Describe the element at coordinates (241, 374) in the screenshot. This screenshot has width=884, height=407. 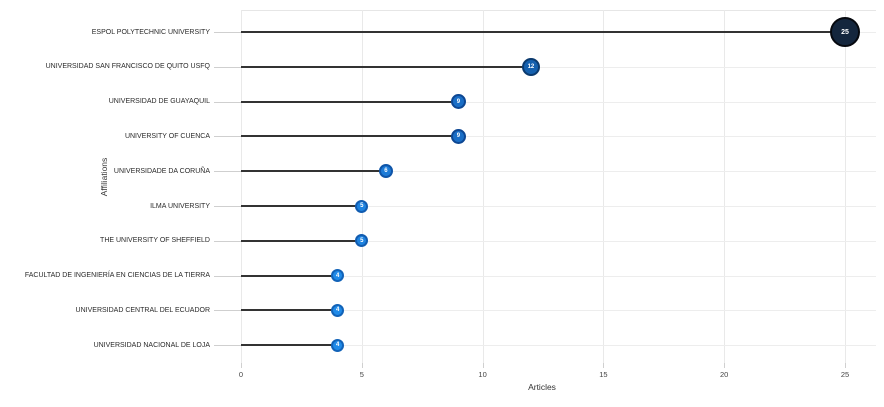
I see `x-tick-label: 0` at that location.